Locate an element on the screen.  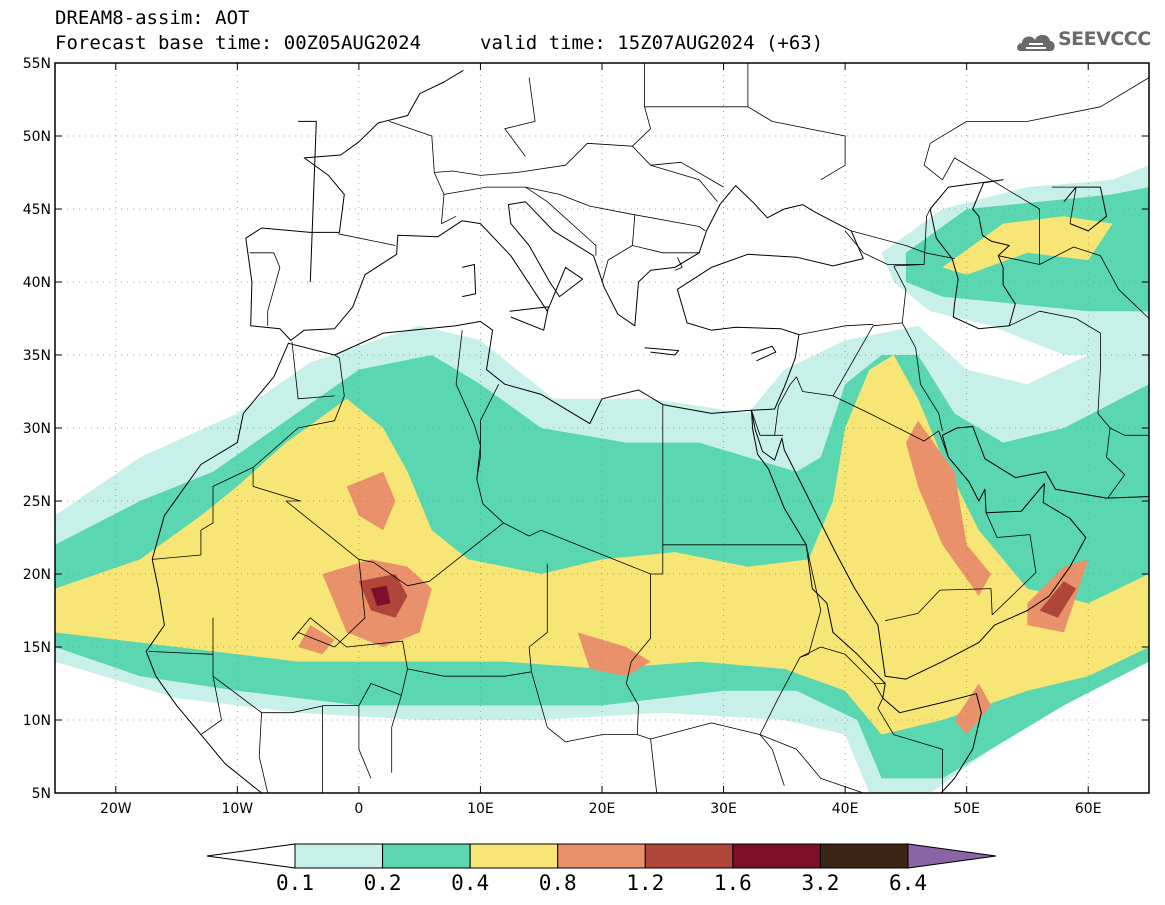
colorbar-label-3.2: 3.2 is located at coordinates (820, 883).